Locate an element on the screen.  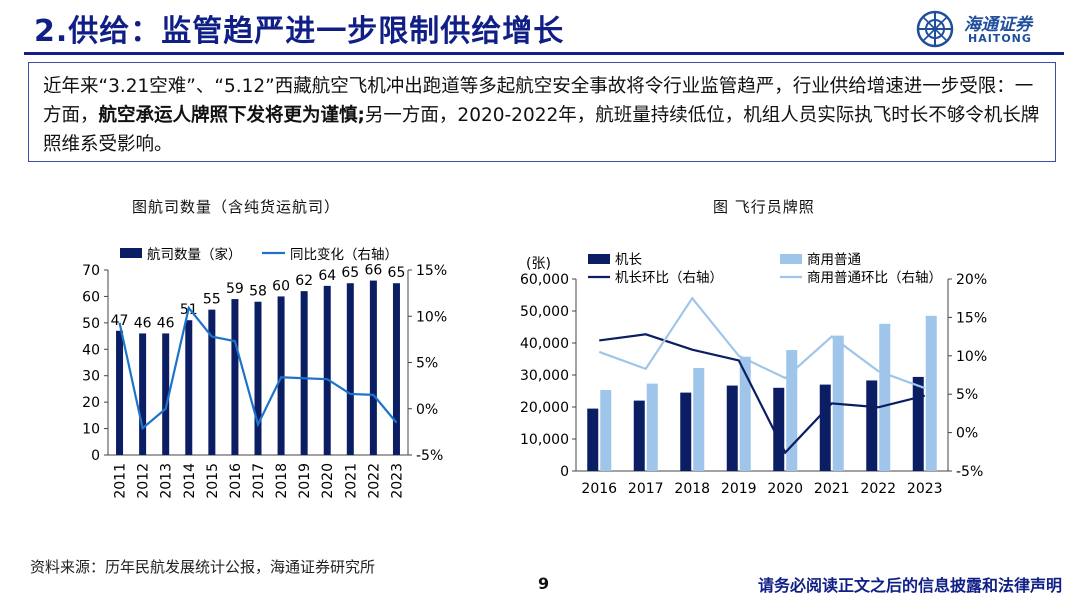
chart1-yoy-line is located at coordinates (258, 368).